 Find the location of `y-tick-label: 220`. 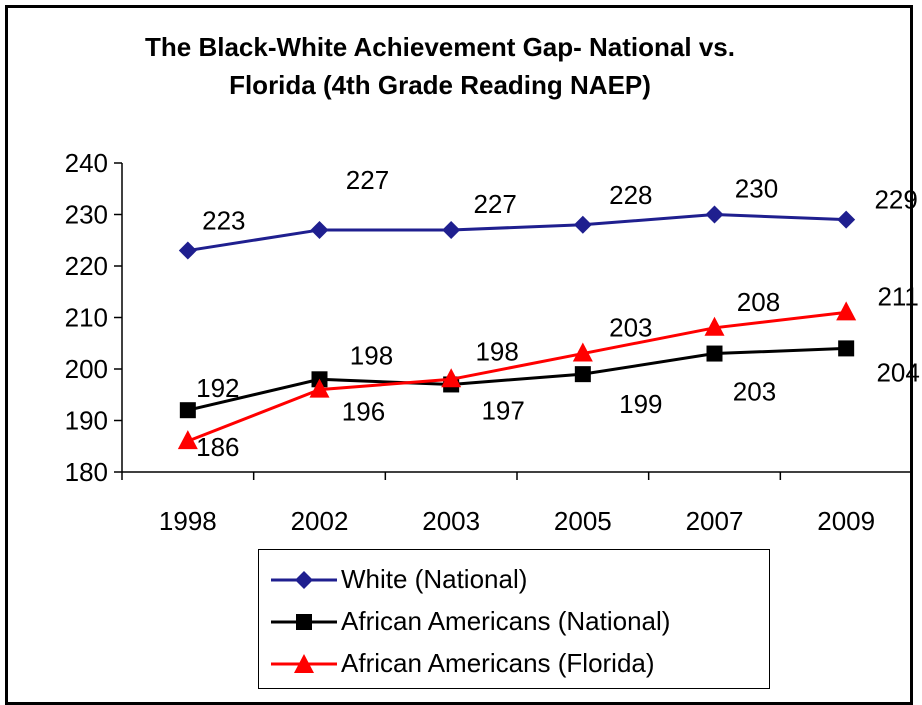

y-tick-label: 220 is located at coordinates (86, 266).